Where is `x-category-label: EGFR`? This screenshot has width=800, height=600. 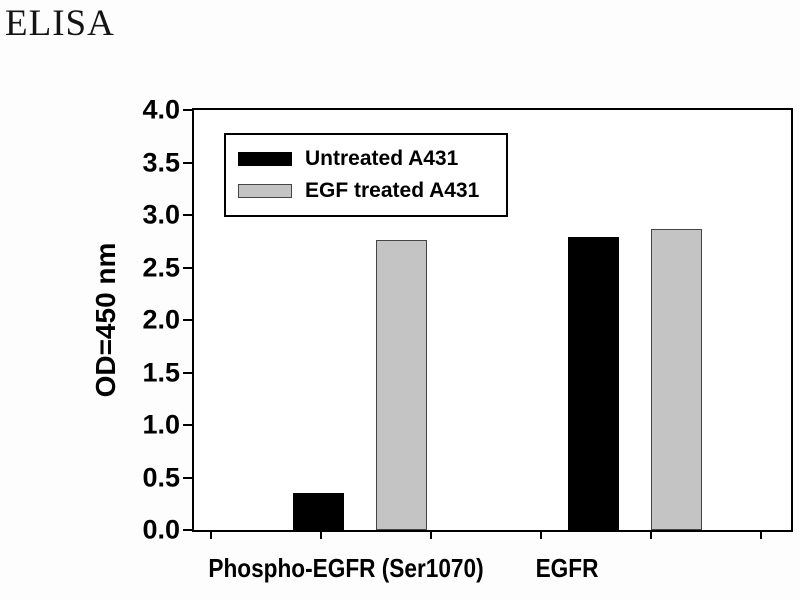
x-category-label: EGFR is located at coordinates (567, 568).